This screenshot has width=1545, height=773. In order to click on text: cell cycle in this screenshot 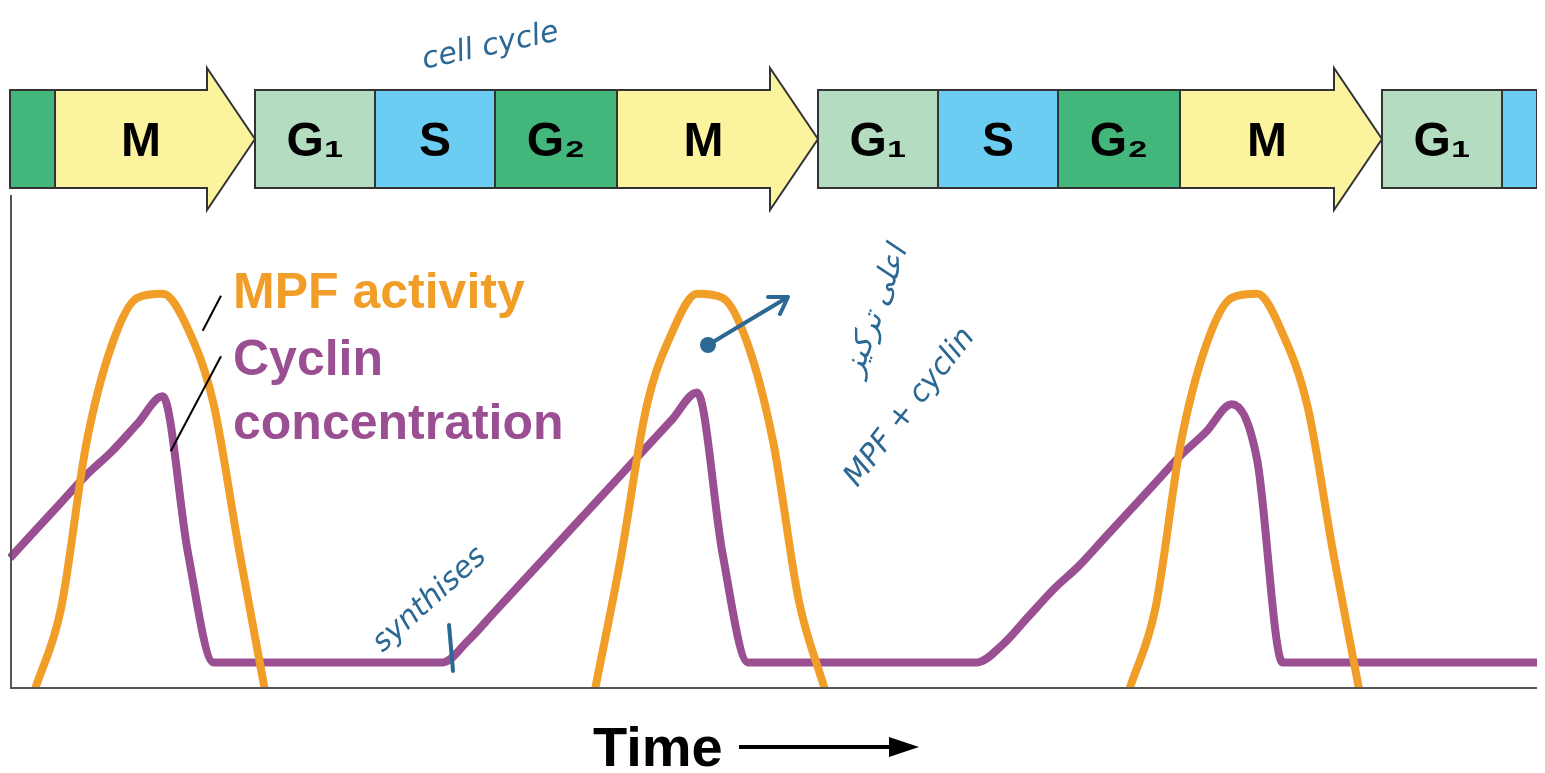, I will do `click(490, 44)`.